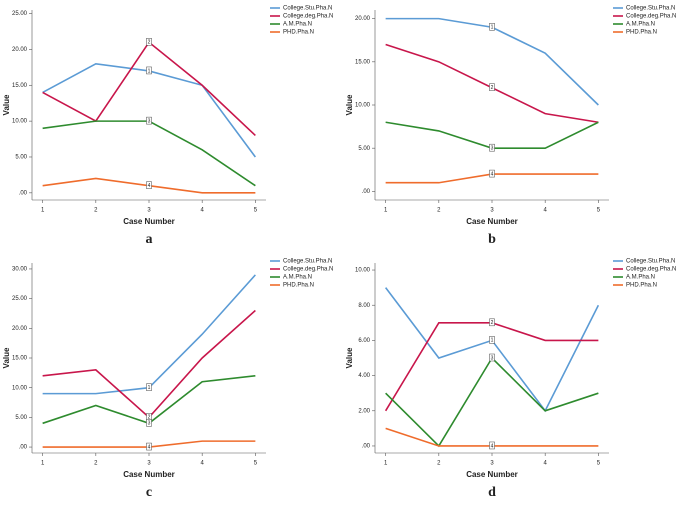  What do you see at coordinates (492, 492) in the screenshot?
I see `panel-letter: d` at bounding box center [492, 492].